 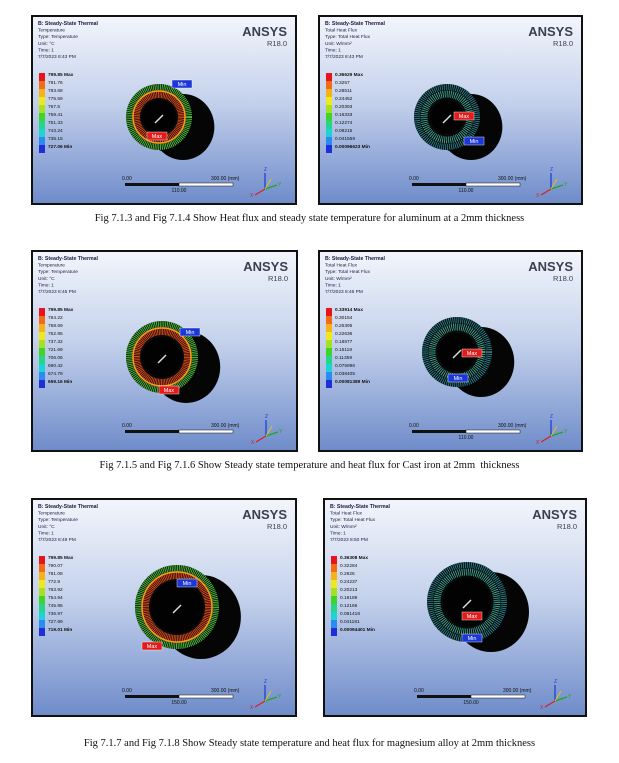 I want to click on legend-label: 0.22636, so click(x=344, y=334).